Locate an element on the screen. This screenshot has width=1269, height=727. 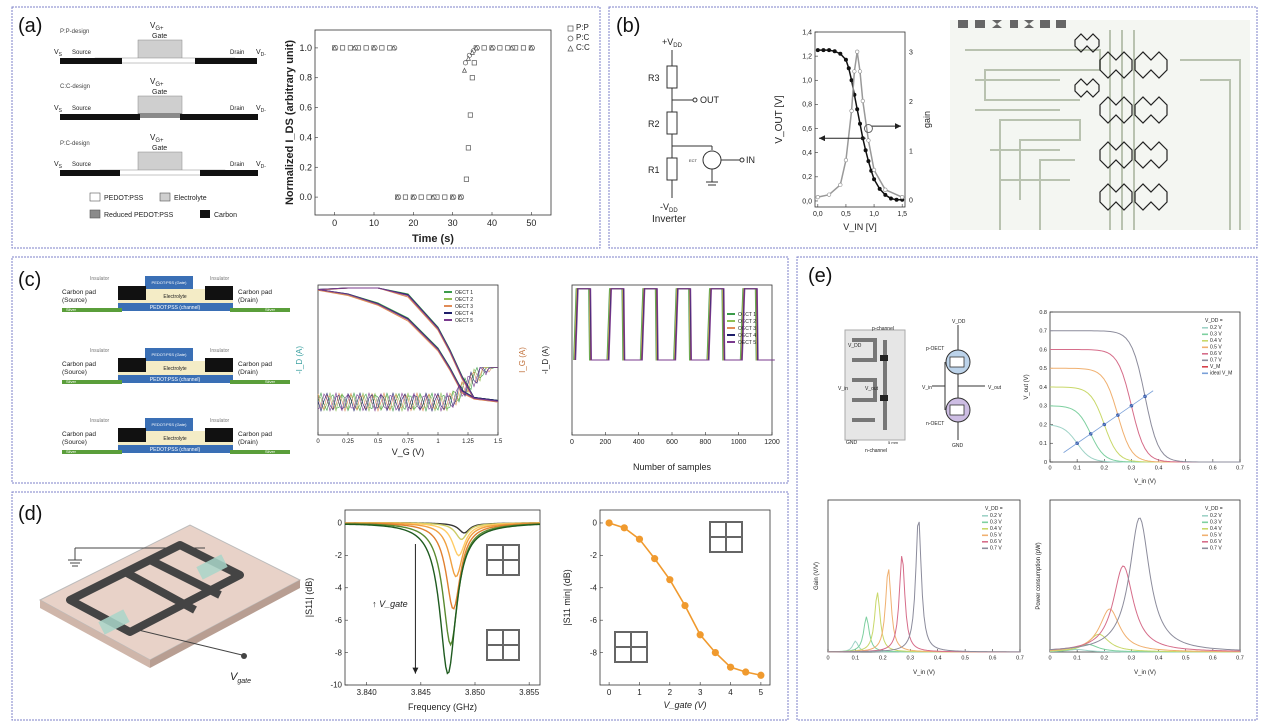
y2-tick-label: 1 is located at coordinates (911, 151).